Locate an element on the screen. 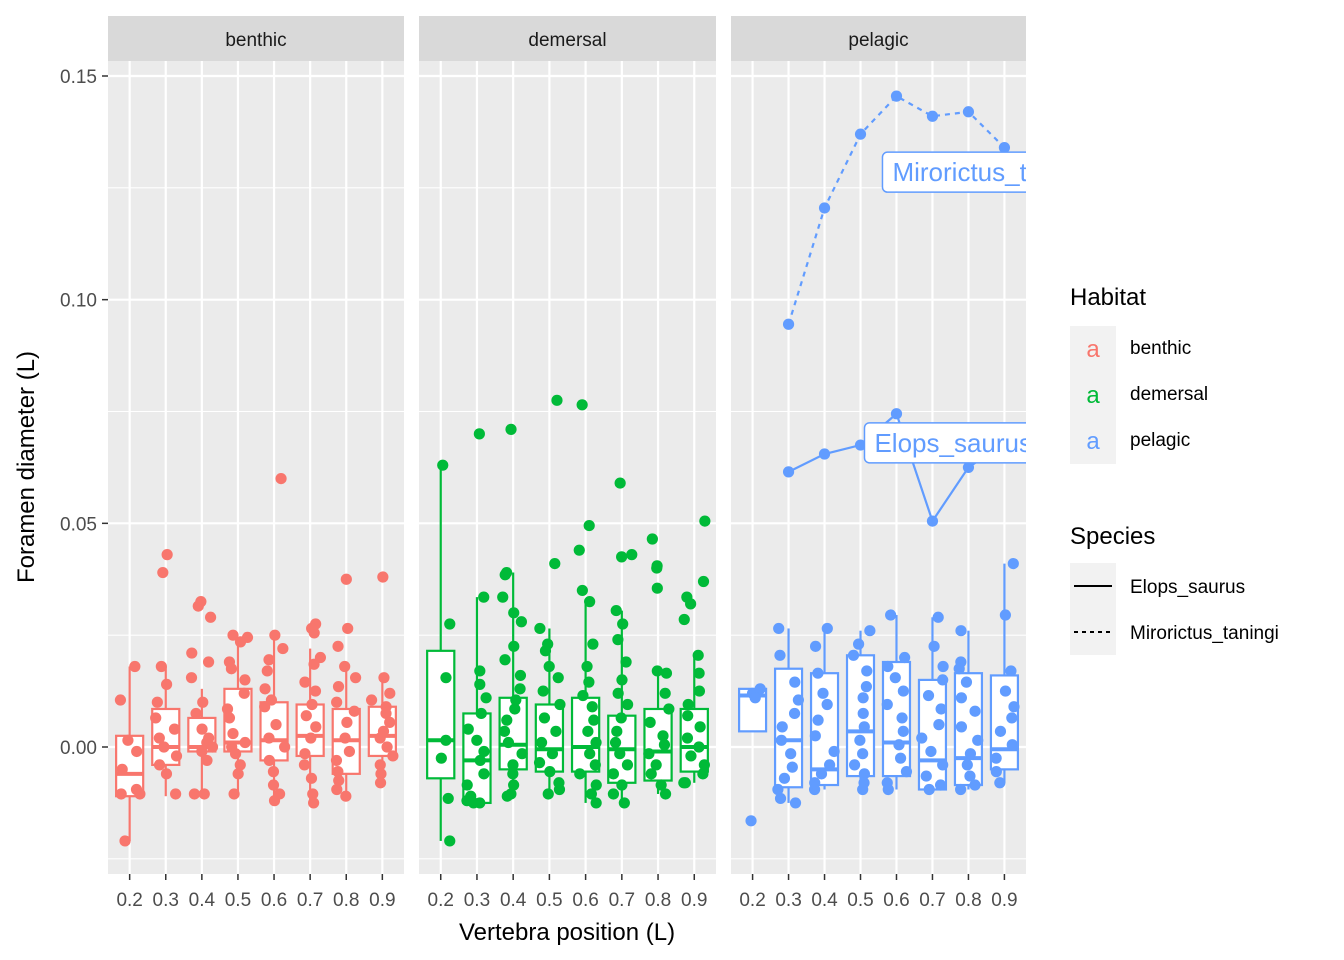 This screenshot has height=960, width=1344. legend-species-items: Elops_saurus Mirorictus_taningi is located at coordinates (1174, 609).